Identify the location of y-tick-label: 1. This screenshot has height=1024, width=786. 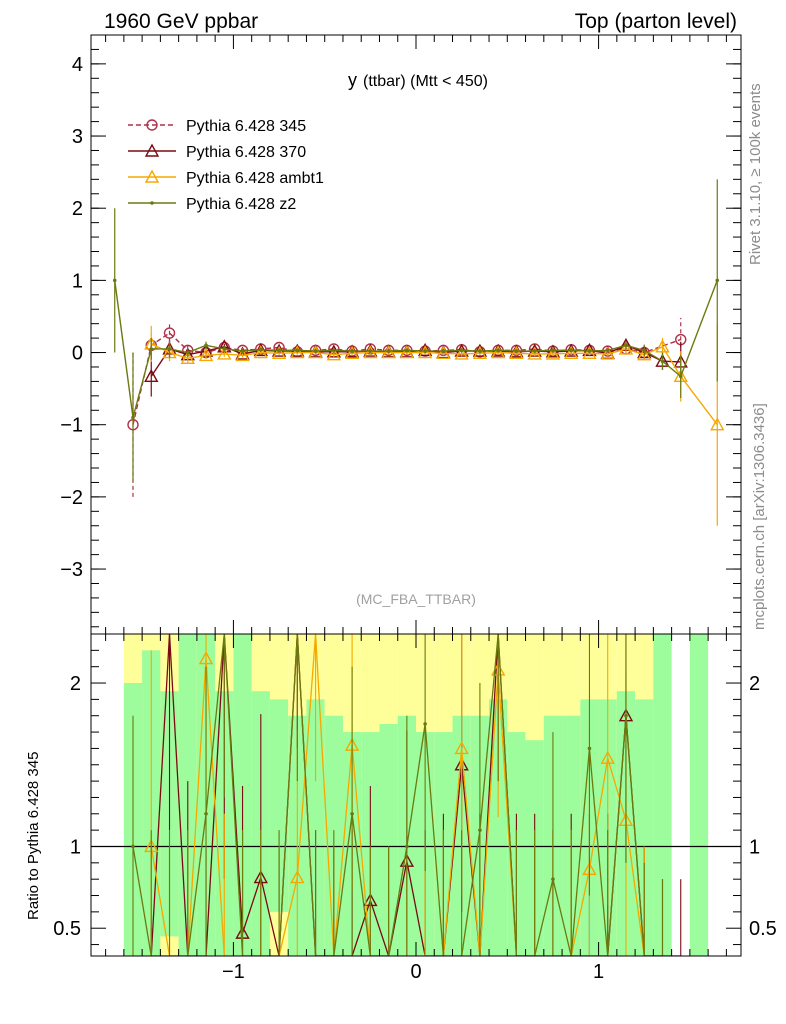
(77, 281).